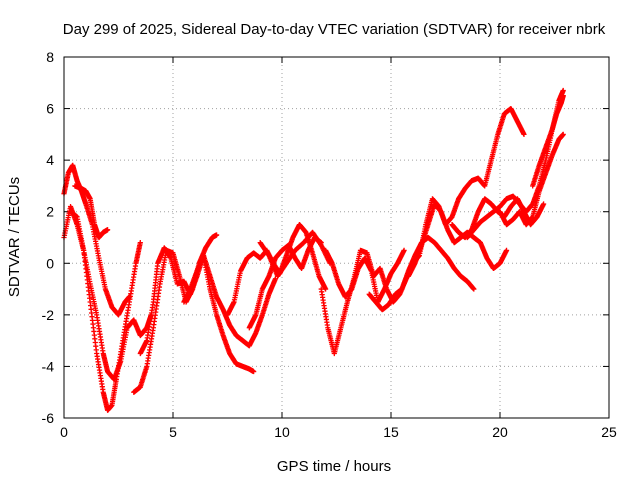 This screenshot has height=480, width=640. What do you see at coordinates (500, 432) in the screenshot?
I see `x-tick-label: 20` at bounding box center [500, 432].